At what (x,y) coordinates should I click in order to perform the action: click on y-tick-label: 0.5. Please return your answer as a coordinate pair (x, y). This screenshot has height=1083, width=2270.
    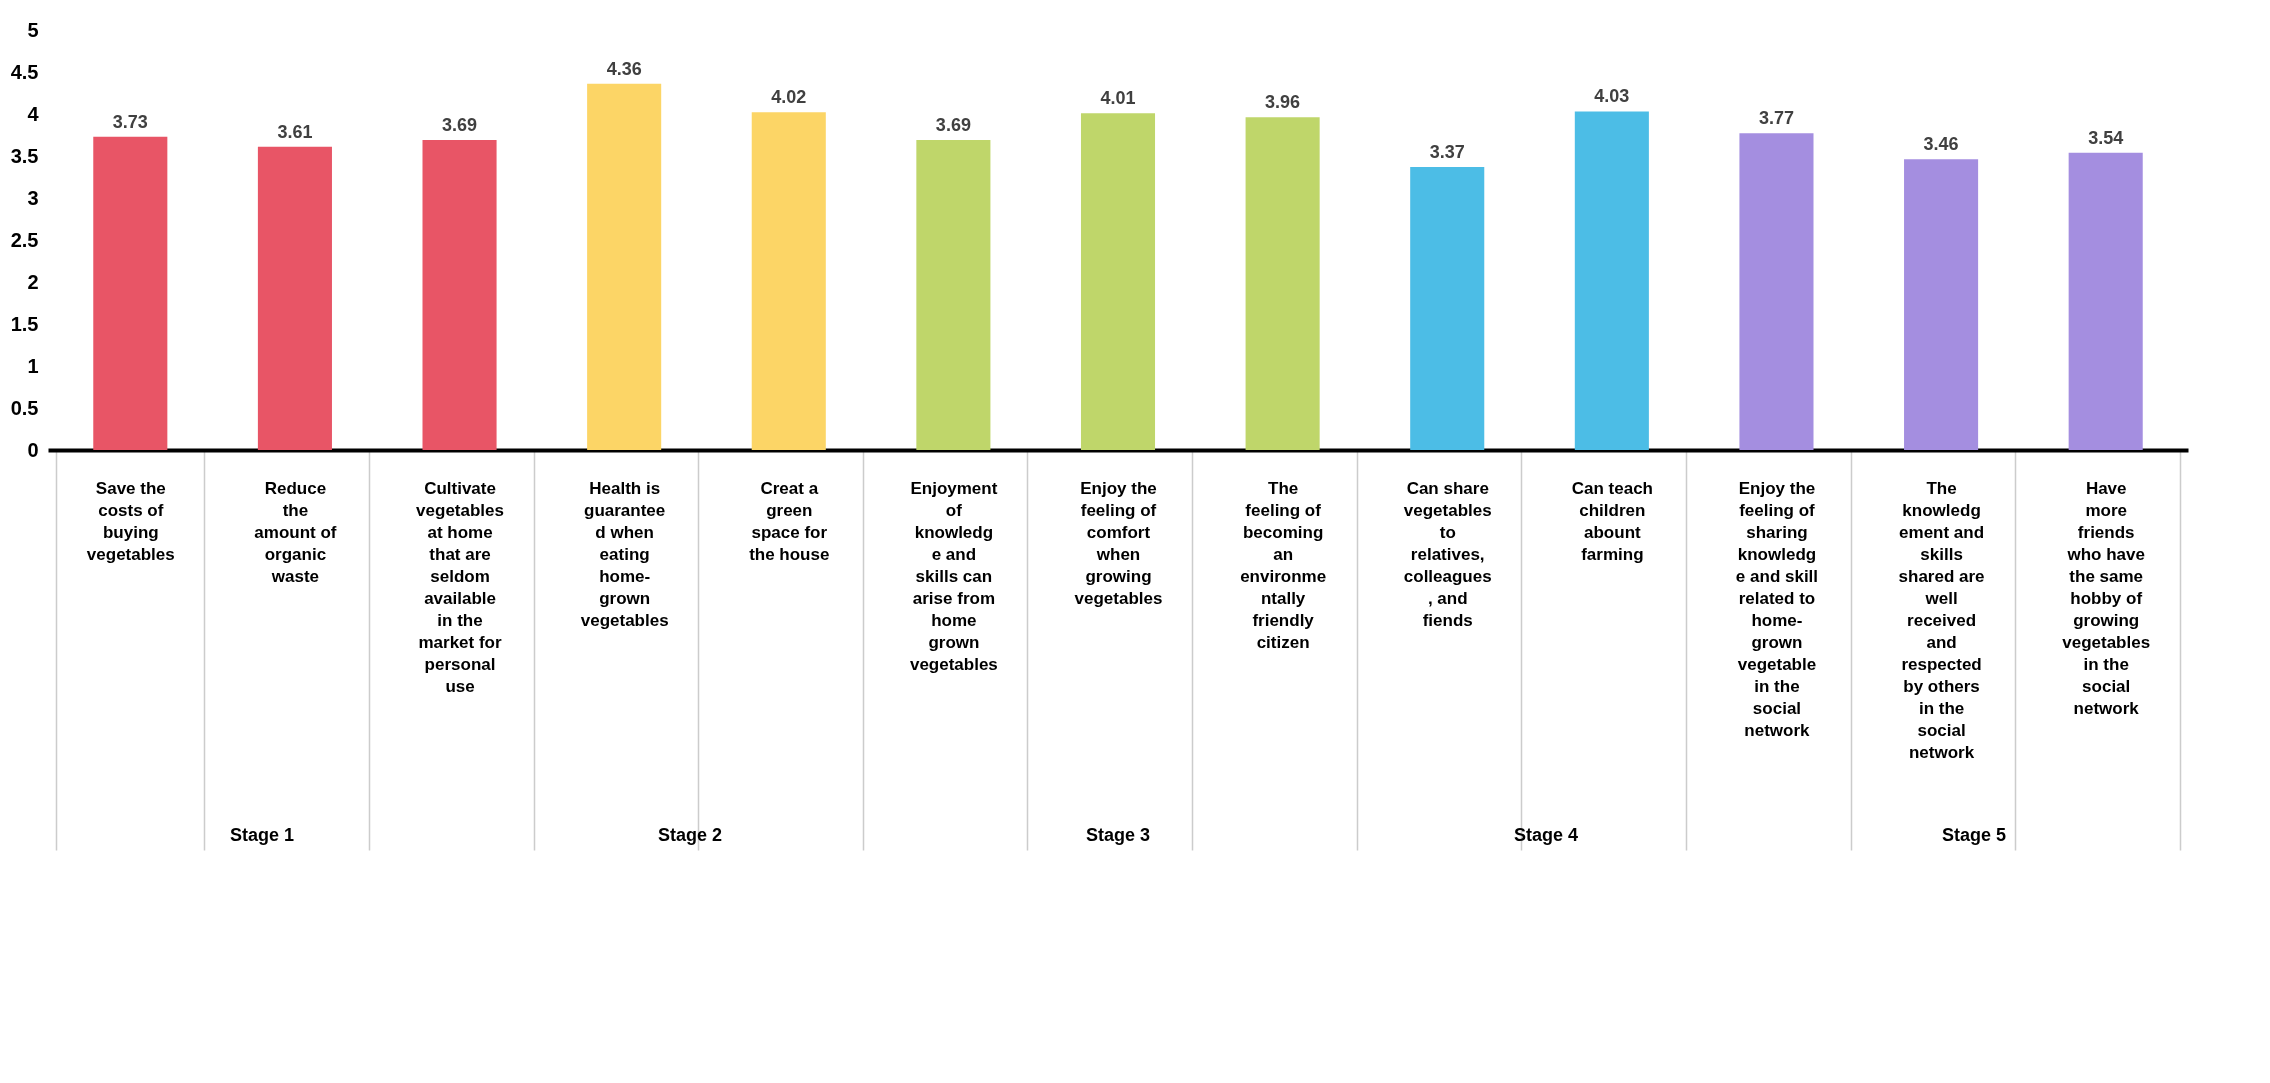
    Looking at the image, I should click on (24, 407).